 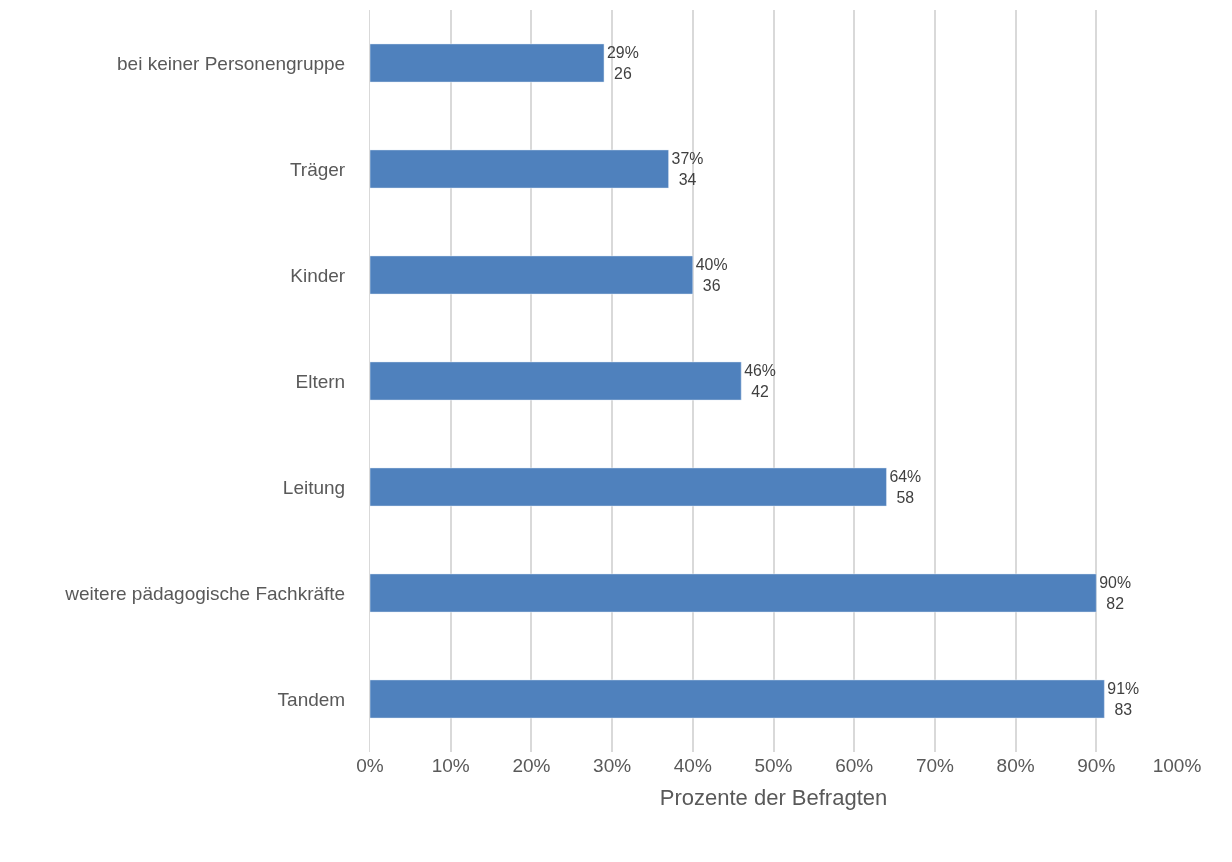 What do you see at coordinates (317, 169) in the screenshot?
I see `y-tick-label: Träger` at bounding box center [317, 169].